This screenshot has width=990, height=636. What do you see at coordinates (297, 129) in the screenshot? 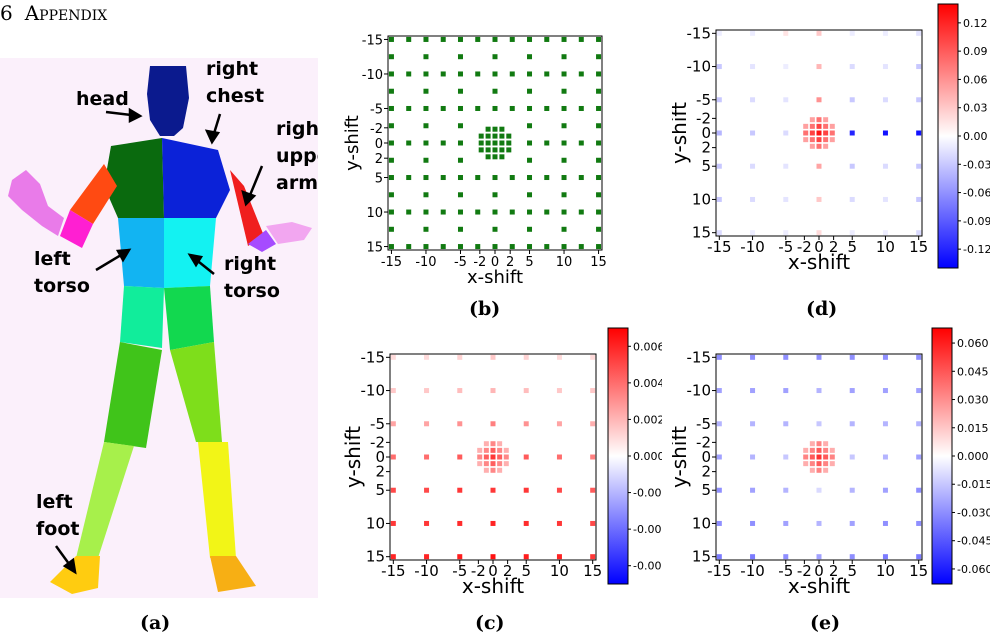
I see `label-right-upper-arm-1: right` at bounding box center [297, 129].